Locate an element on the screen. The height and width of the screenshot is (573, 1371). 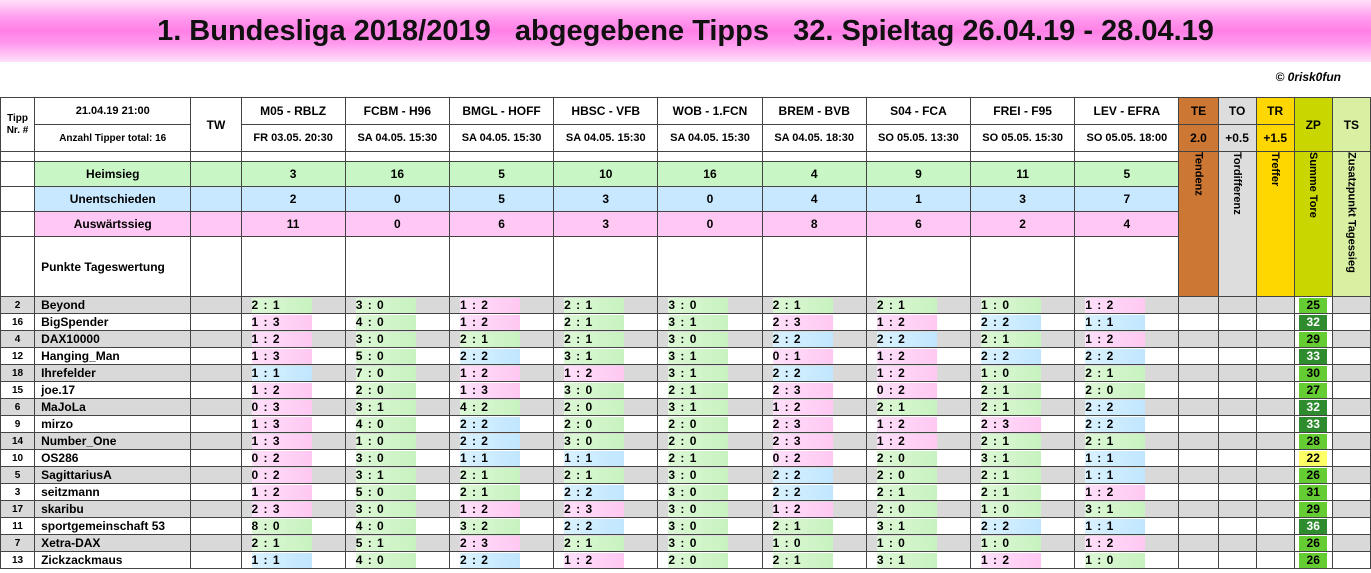
ts-header: TS is located at coordinates (1351, 124).